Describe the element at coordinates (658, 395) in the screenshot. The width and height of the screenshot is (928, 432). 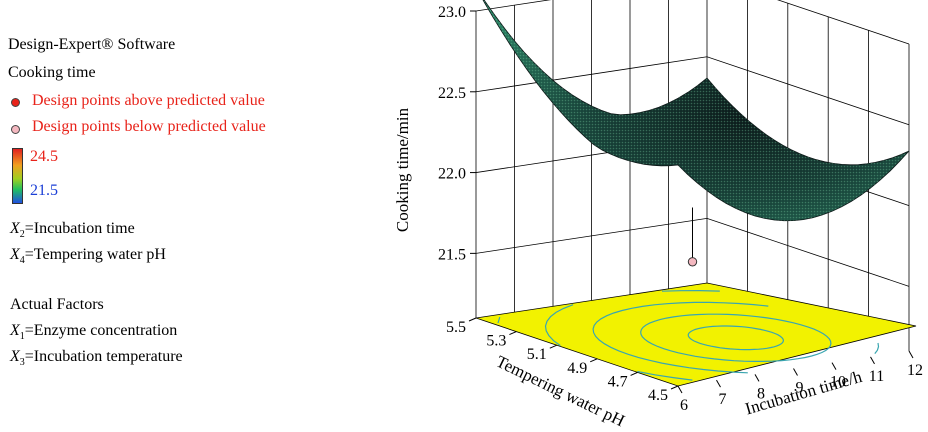
I see `y-tick-label: 4.5` at that location.